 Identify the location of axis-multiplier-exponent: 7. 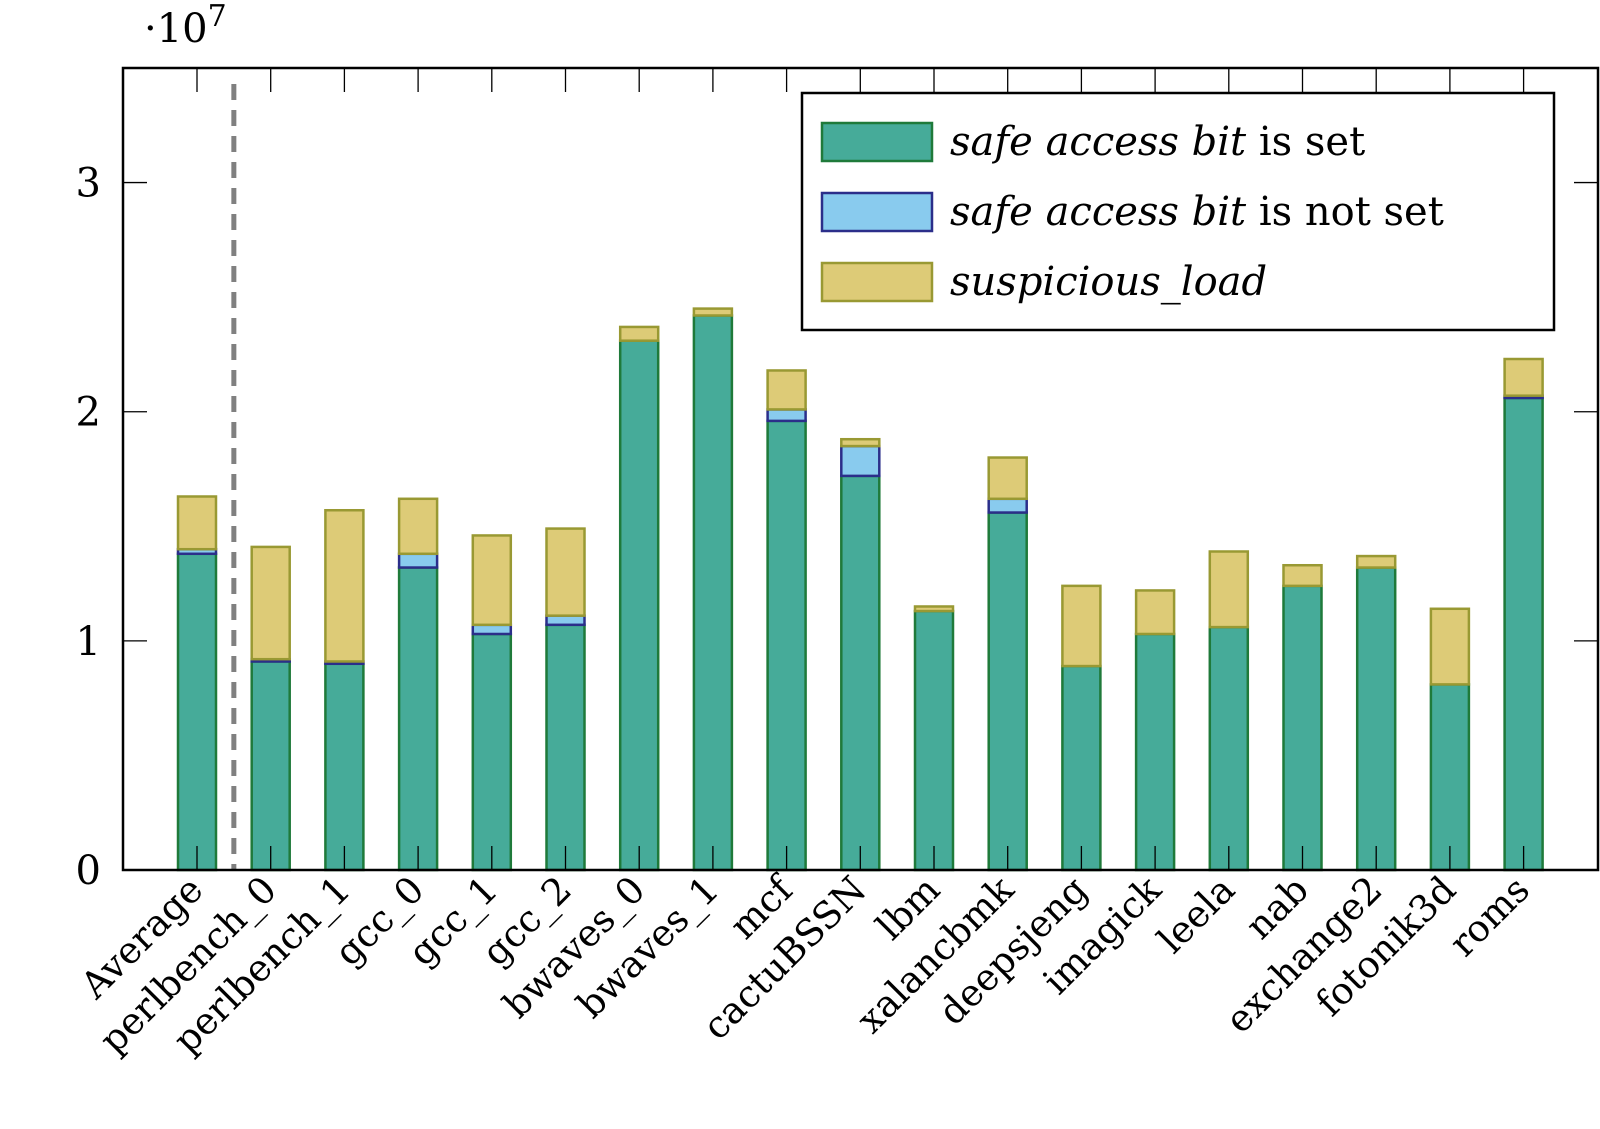
(217, 17).